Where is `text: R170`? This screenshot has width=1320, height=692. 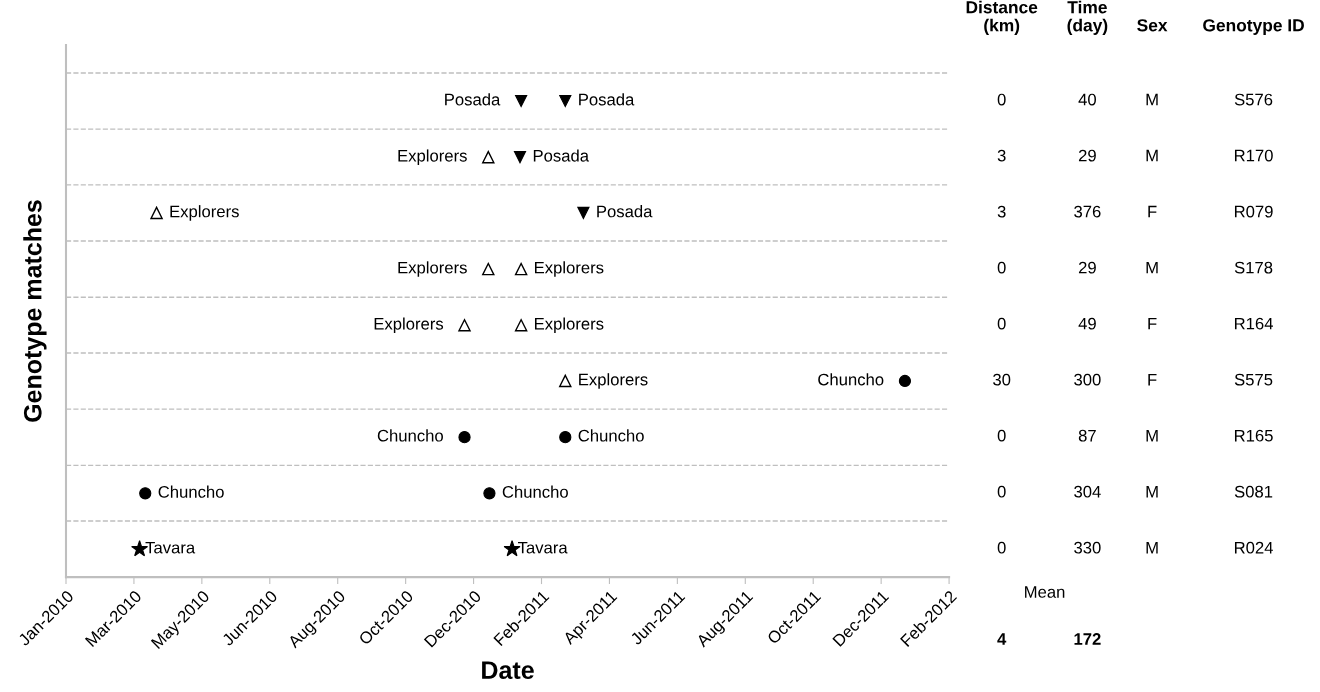 text: R170 is located at coordinates (1253, 155).